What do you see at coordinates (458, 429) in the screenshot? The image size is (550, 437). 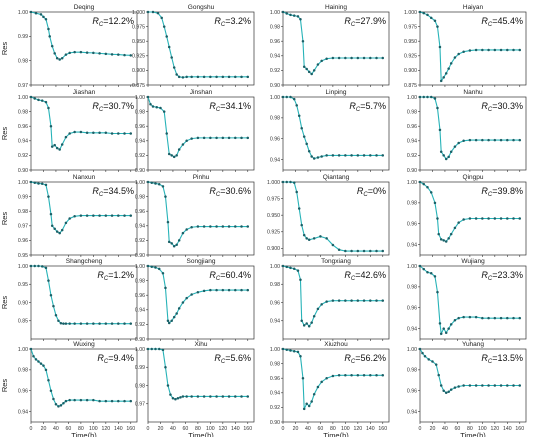 I see `x-tick-label: 60` at bounding box center [458, 429].